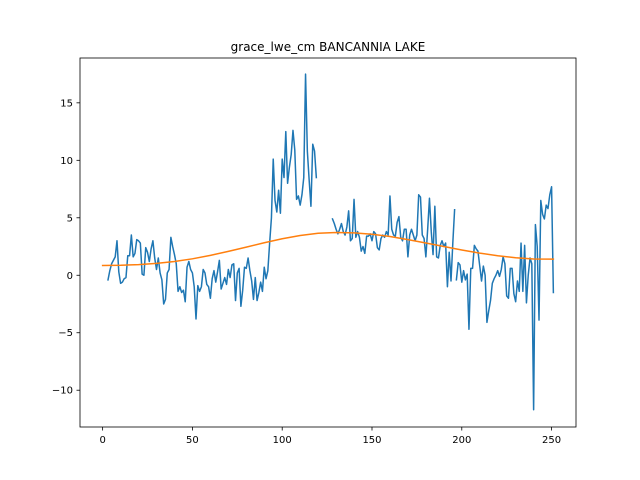  Describe the element at coordinates (70, 218) in the screenshot. I see `y-tick-label: 5` at that location.